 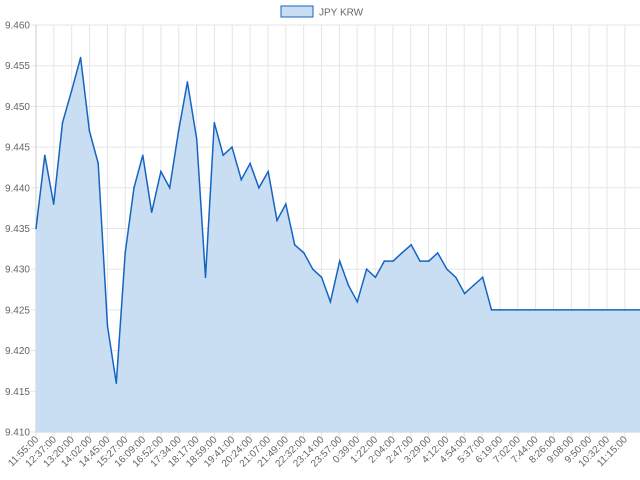 I want to click on legend: JPY KRW, so click(x=322, y=12).